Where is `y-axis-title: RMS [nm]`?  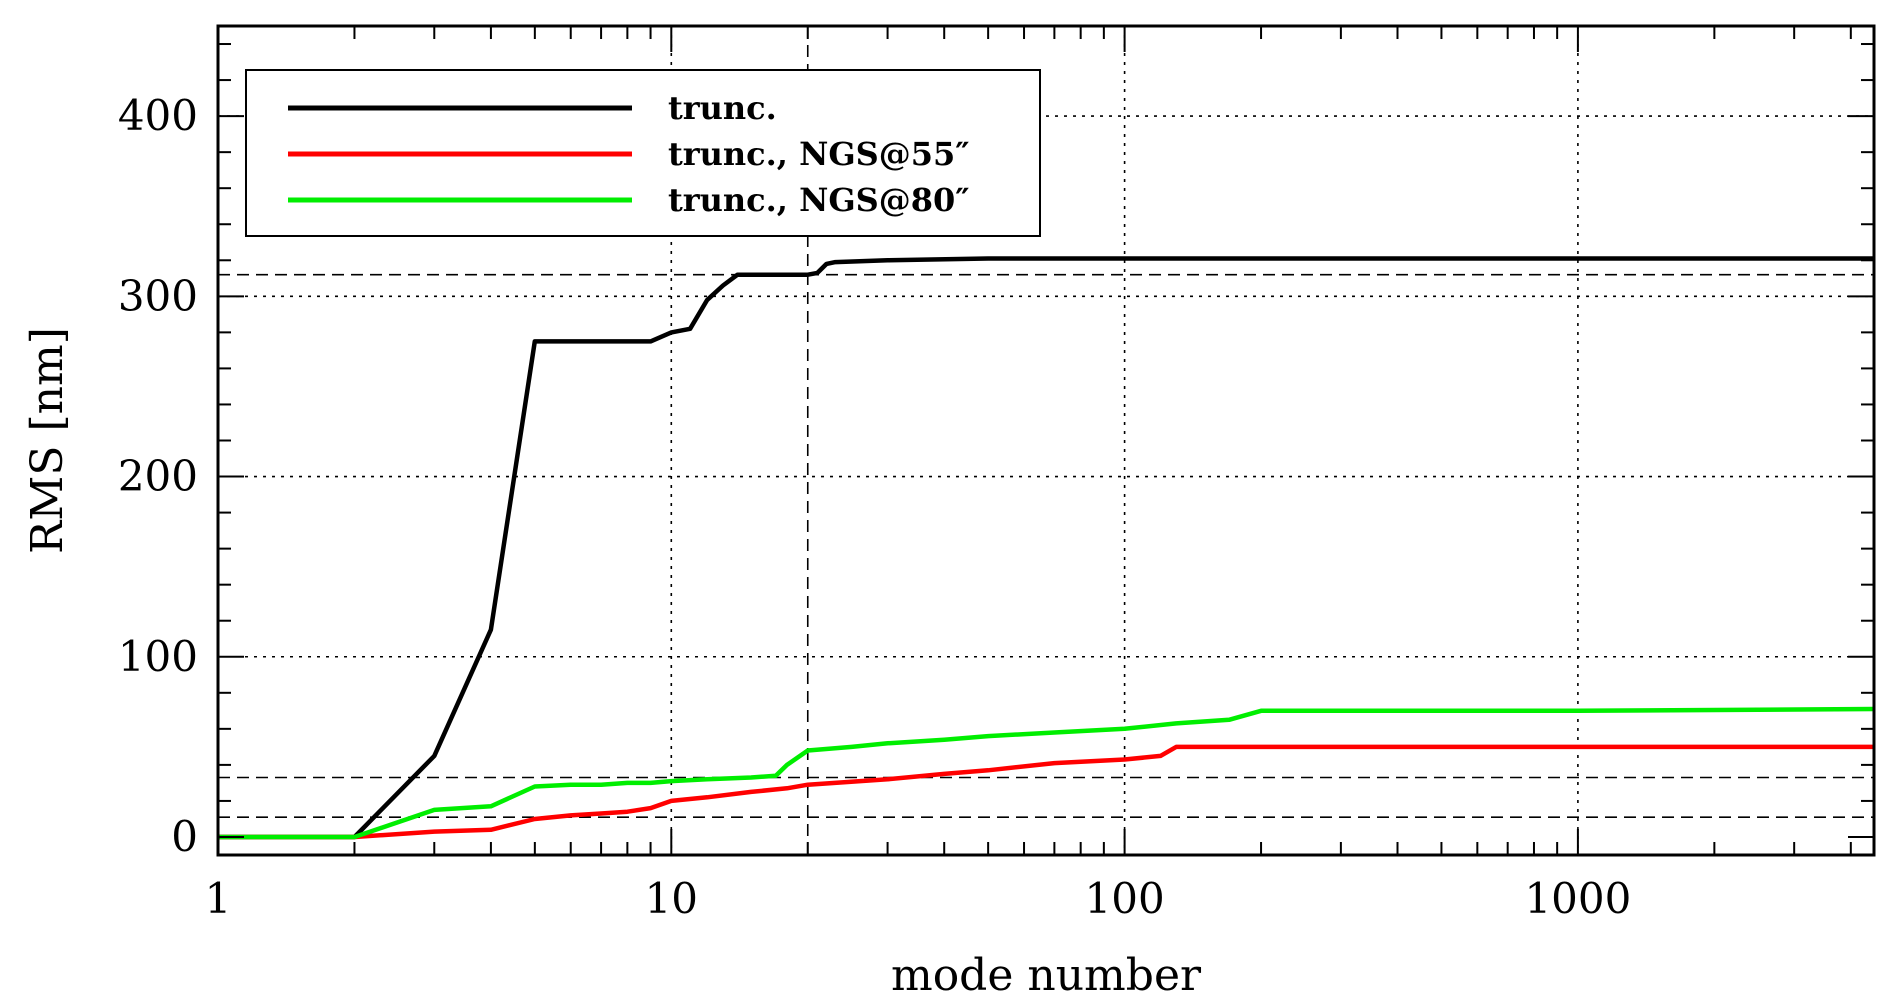 y-axis-title: RMS [nm] is located at coordinates (47, 440).